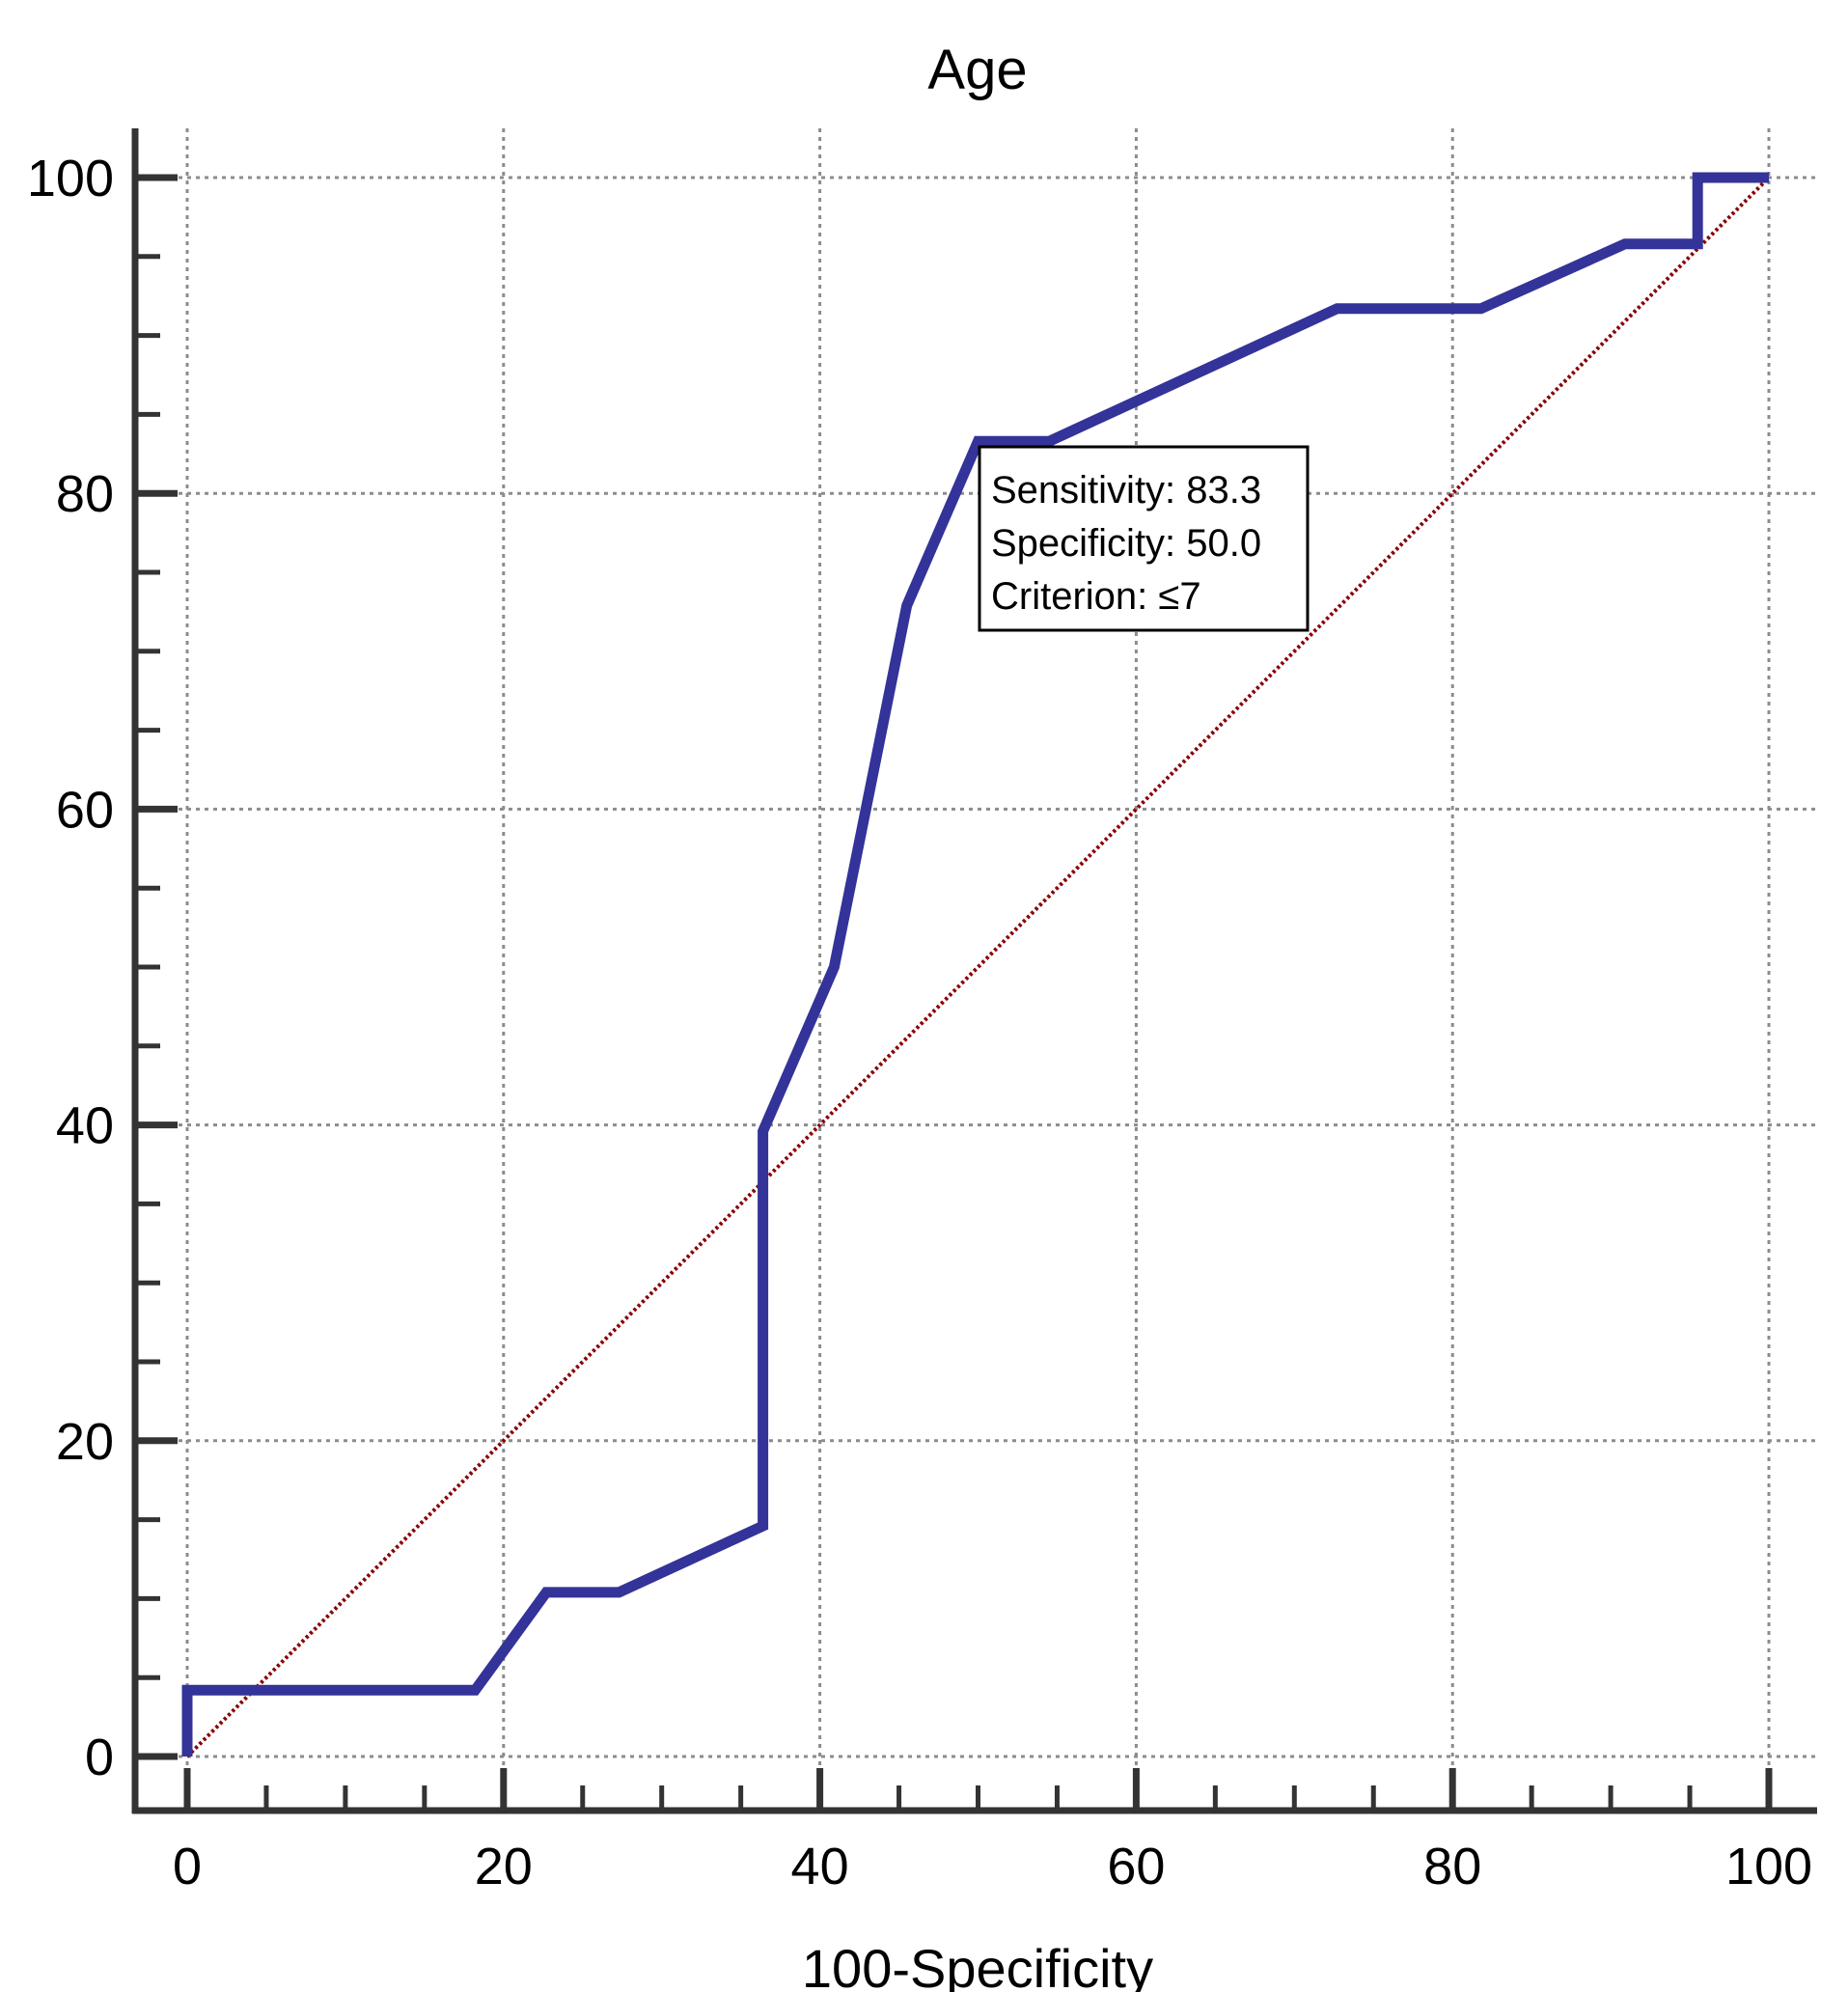  What do you see at coordinates (70, 179) in the screenshot?
I see `y-tick-label: 100` at bounding box center [70, 179].